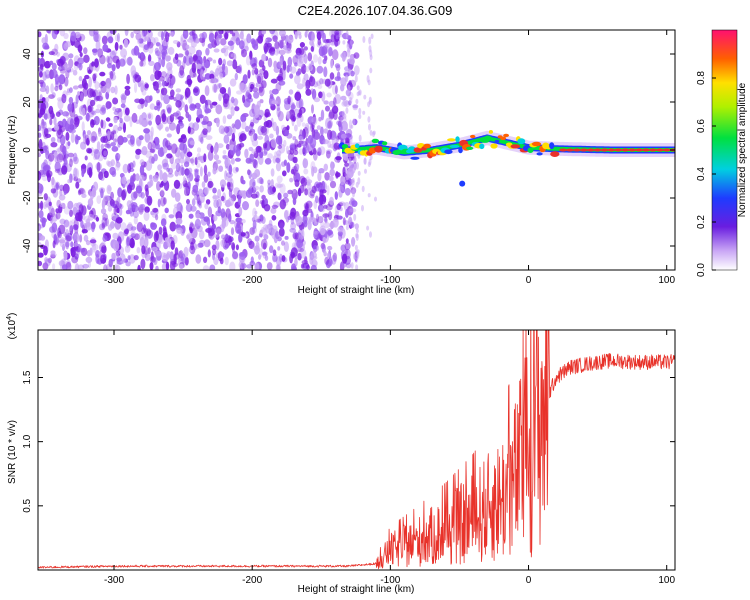  Describe the element at coordinates (9, 318) in the screenshot. I see `snr-y-multiplier-exp: 4` at that location.